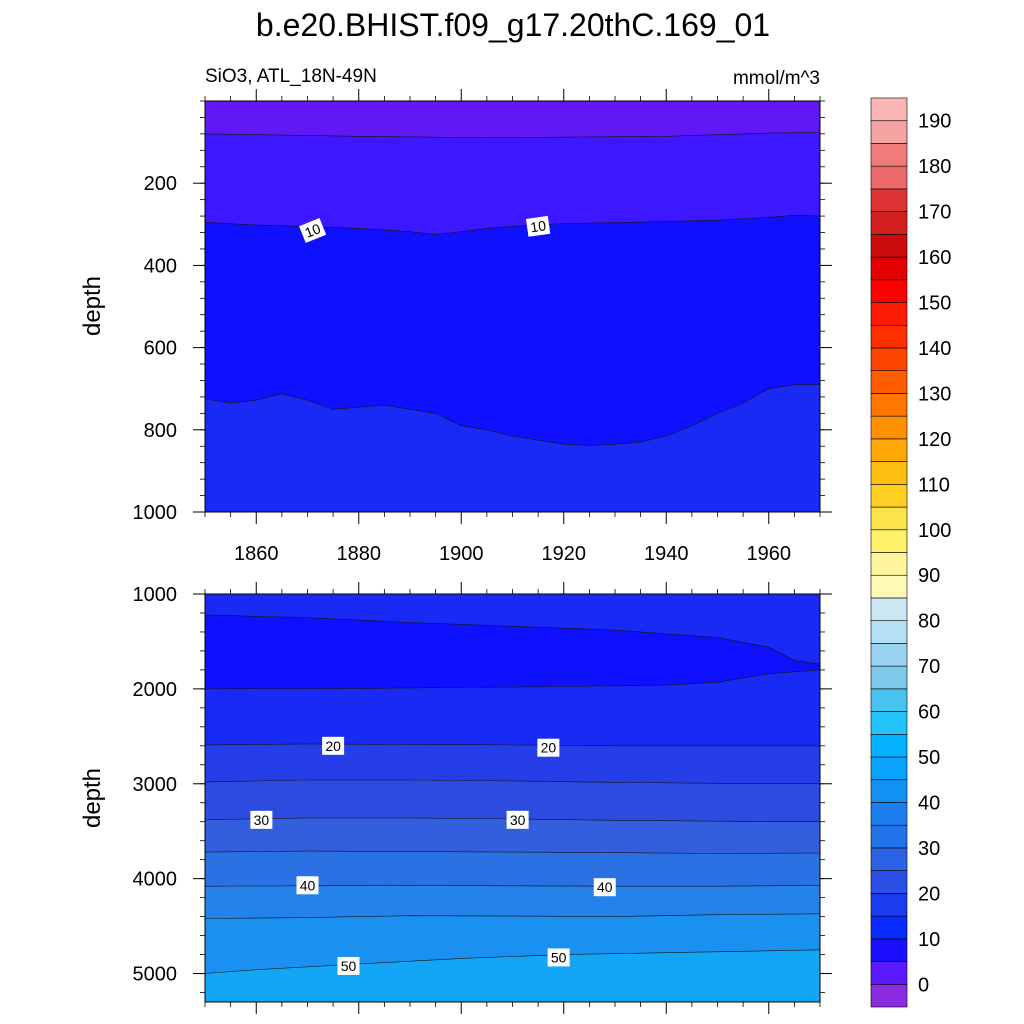  I want to click on svg-text: 30, so click(518, 820).